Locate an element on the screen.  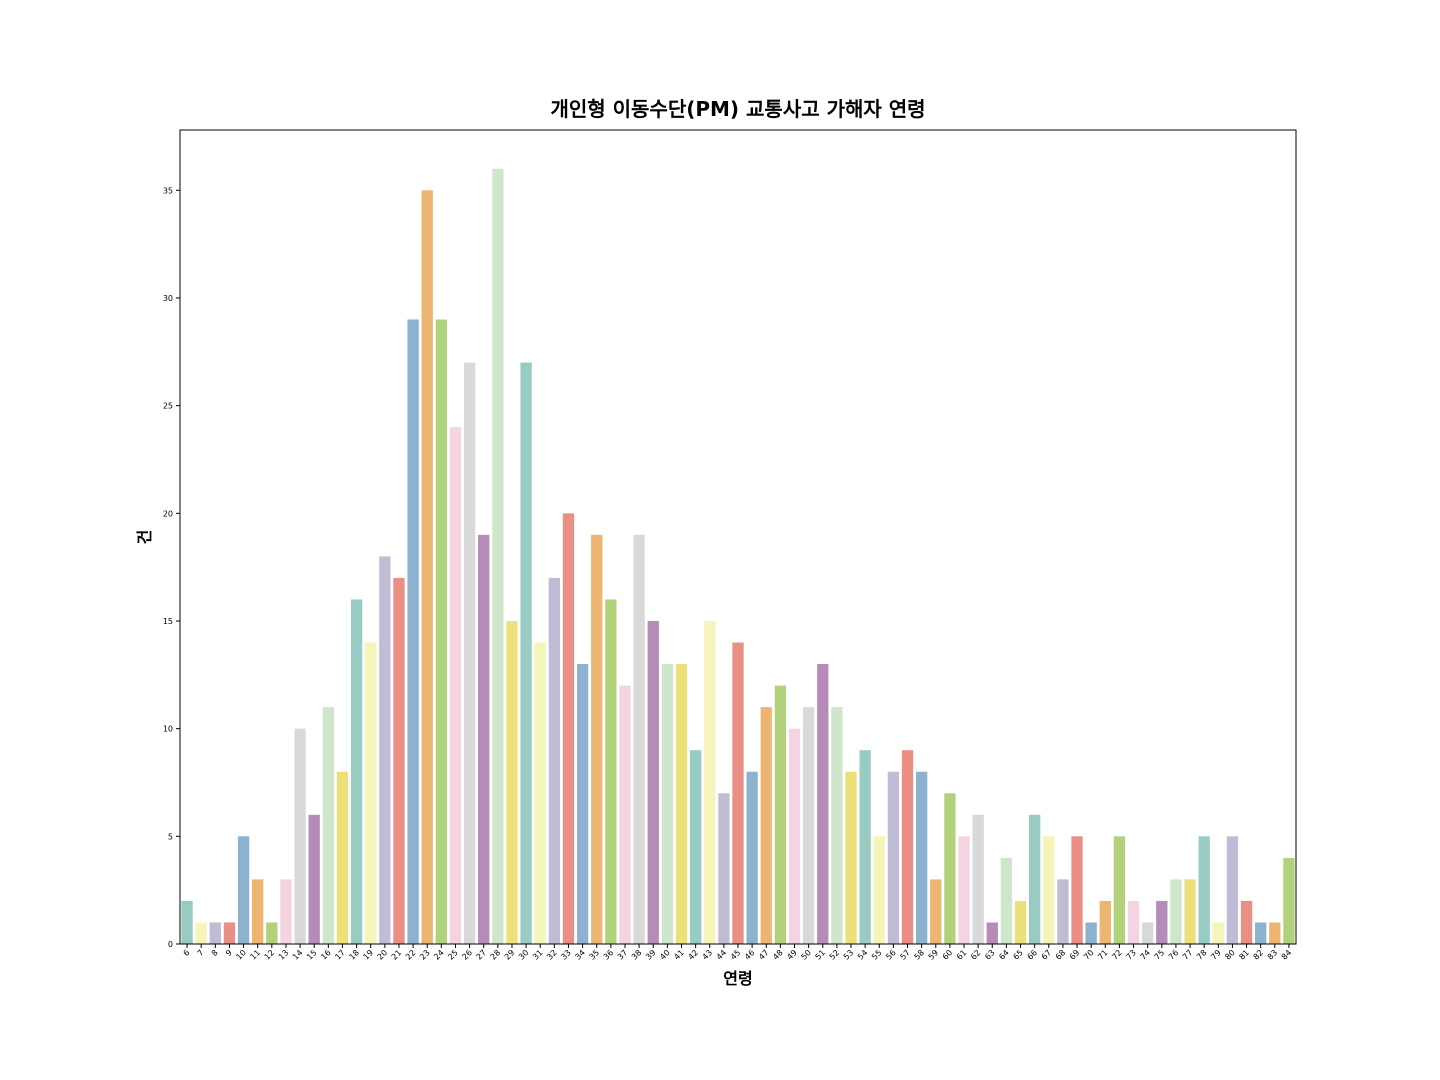
x-tick-label: 6 is located at coordinates (187, 953).